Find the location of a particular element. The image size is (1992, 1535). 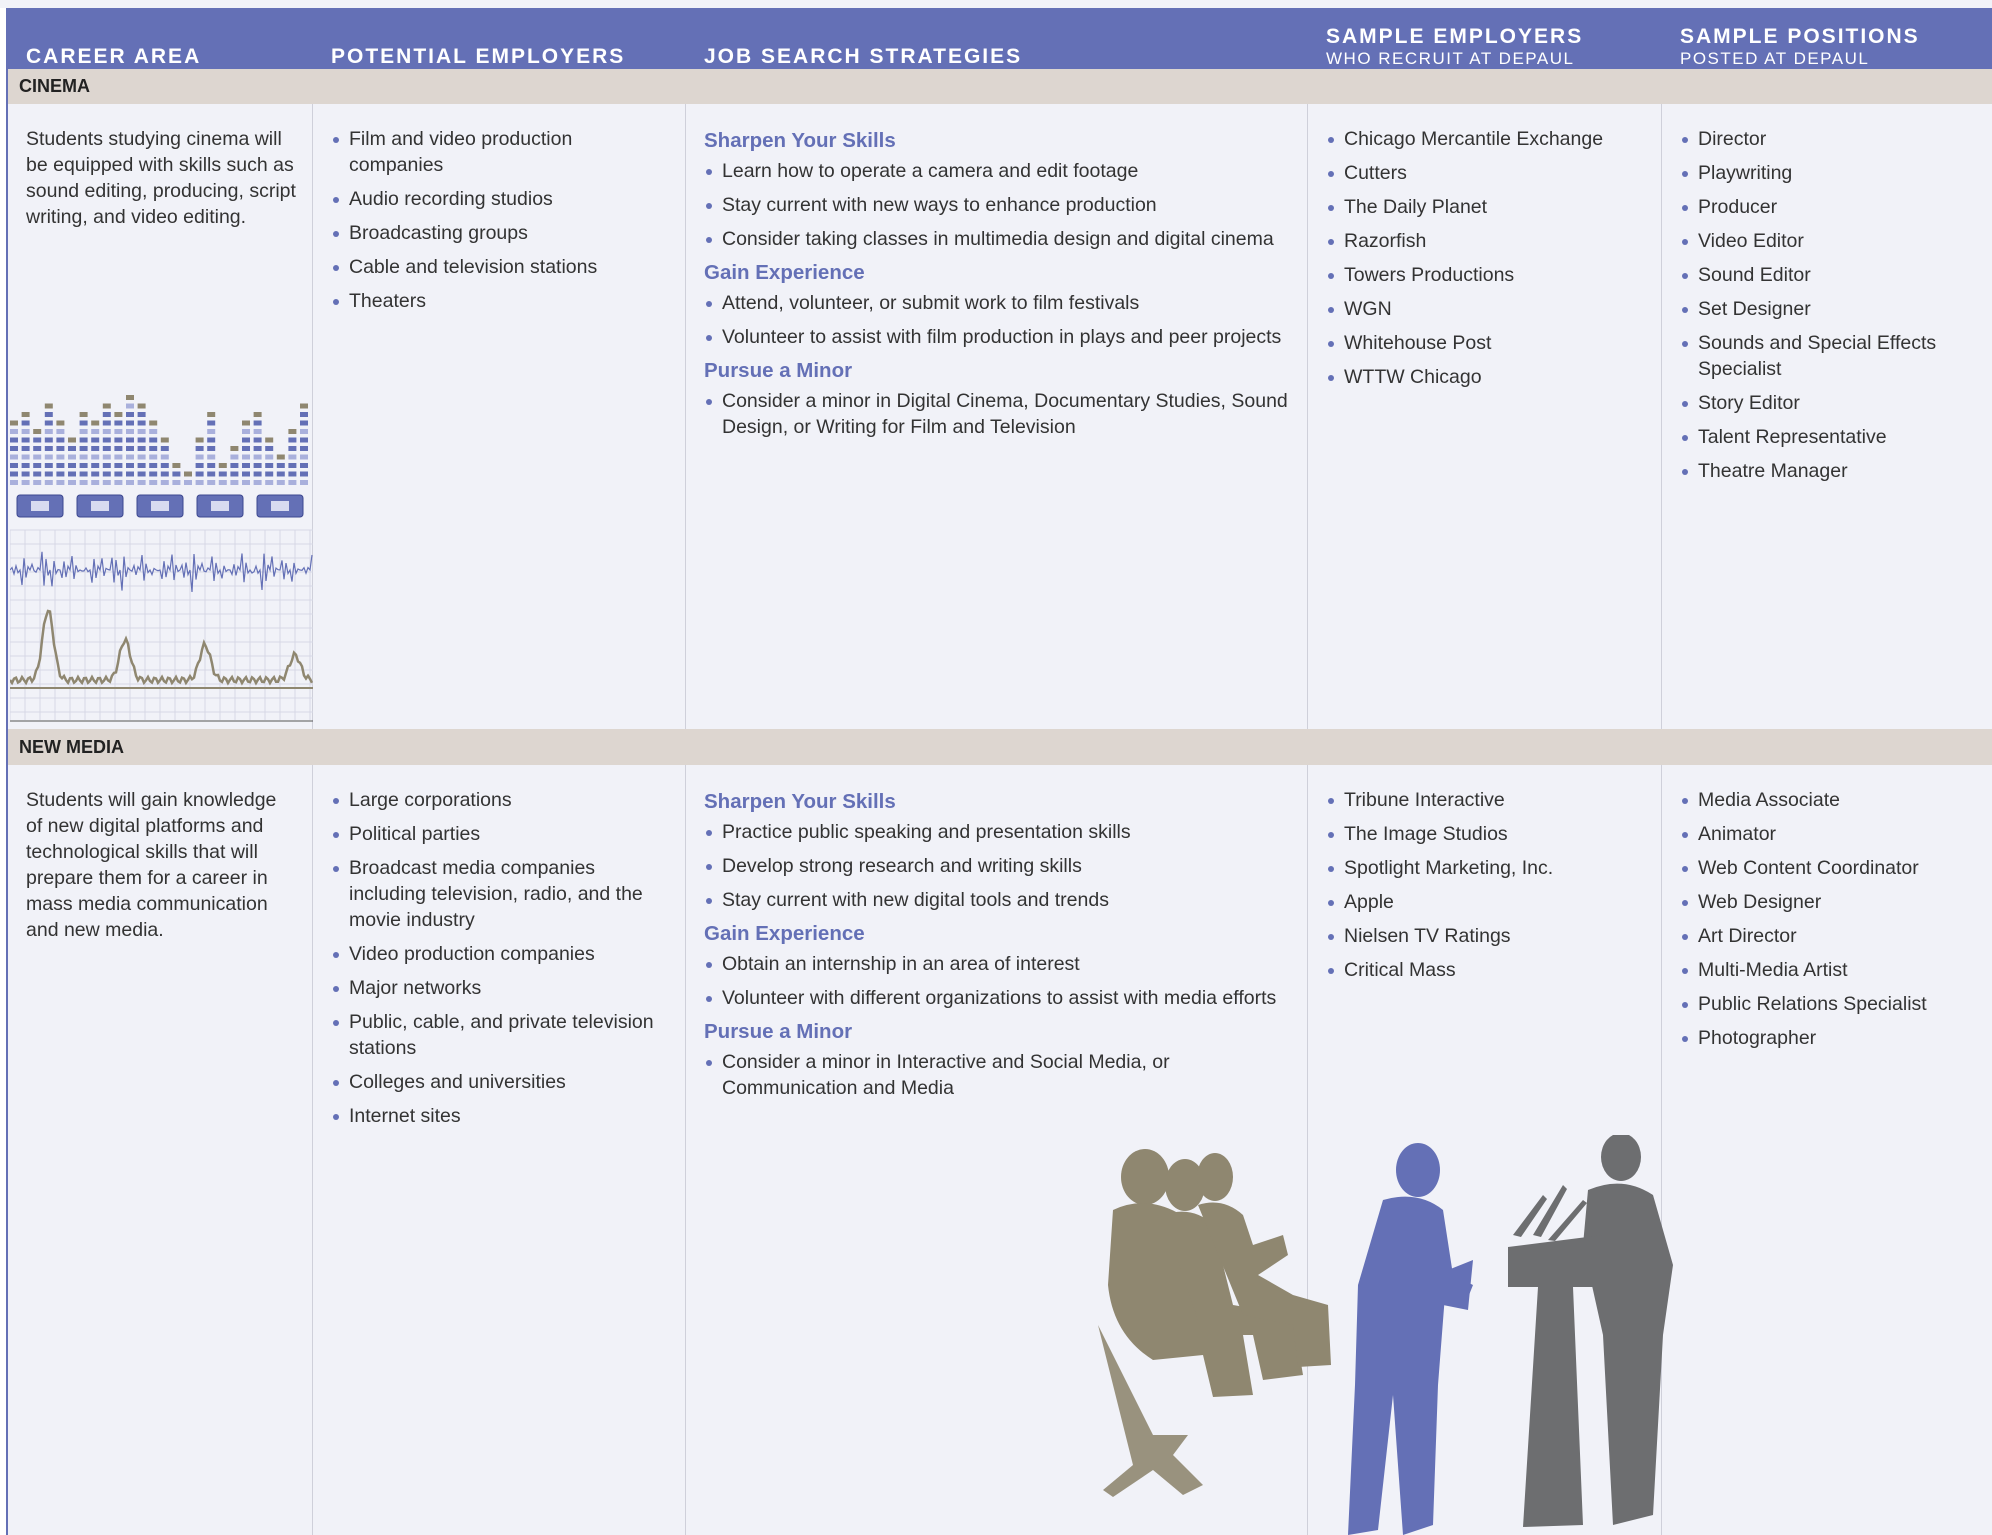

sample-position: Web Content Coordinator is located at coordinates (1828, 868).